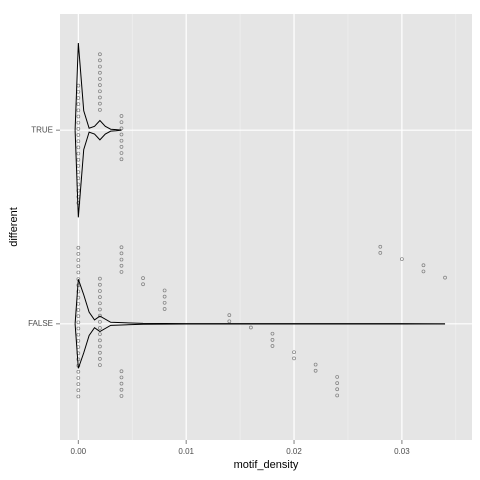 The width and height of the screenshot is (480, 480). What do you see at coordinates (14, 227) in the screenshot?
I see `y-axis-title: different` at bounding box center [14, 227].